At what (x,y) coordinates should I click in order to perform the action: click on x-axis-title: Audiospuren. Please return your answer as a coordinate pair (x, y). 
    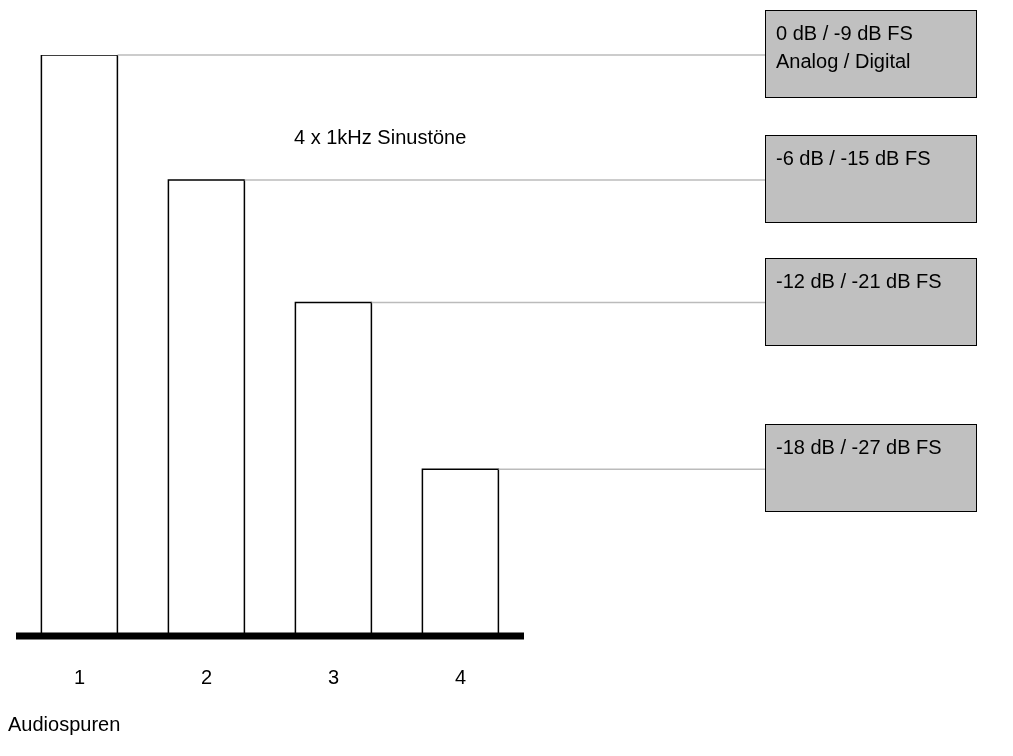
    Looking at the image, I should click on (64, 724).